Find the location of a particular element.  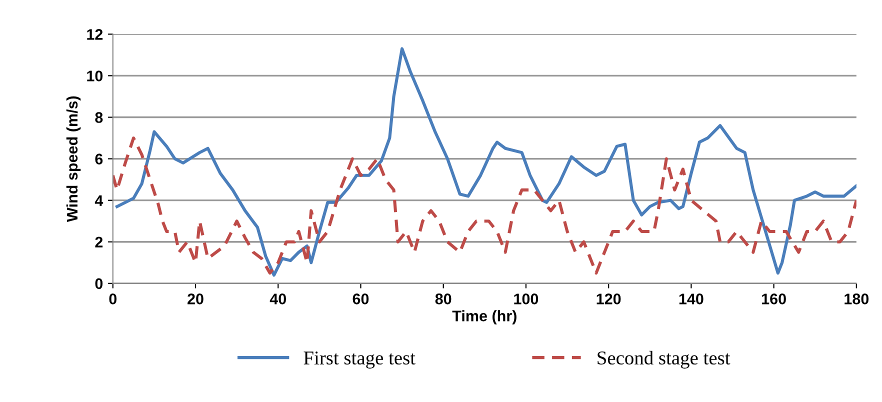

legend-label: Second stage test is located at coordinates (664, 359).